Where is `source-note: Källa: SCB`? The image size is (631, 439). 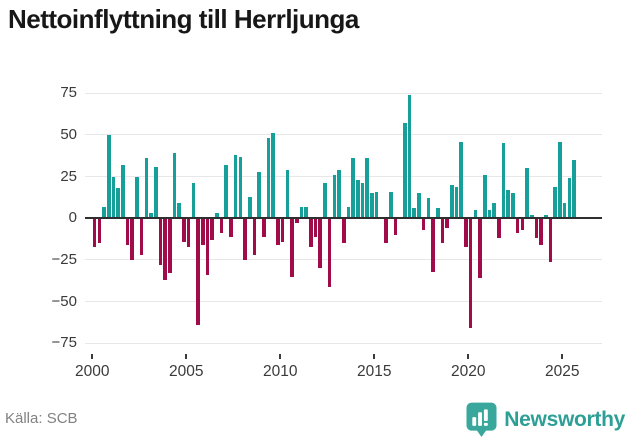 source-note: Källa: SCB is located at coordinates (41, 418).